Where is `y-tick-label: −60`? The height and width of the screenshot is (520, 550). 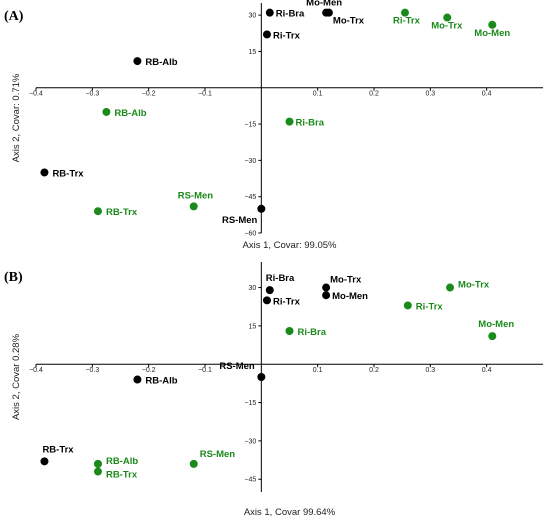 y-tick-label: −60 is located at coordinates (250, 234).